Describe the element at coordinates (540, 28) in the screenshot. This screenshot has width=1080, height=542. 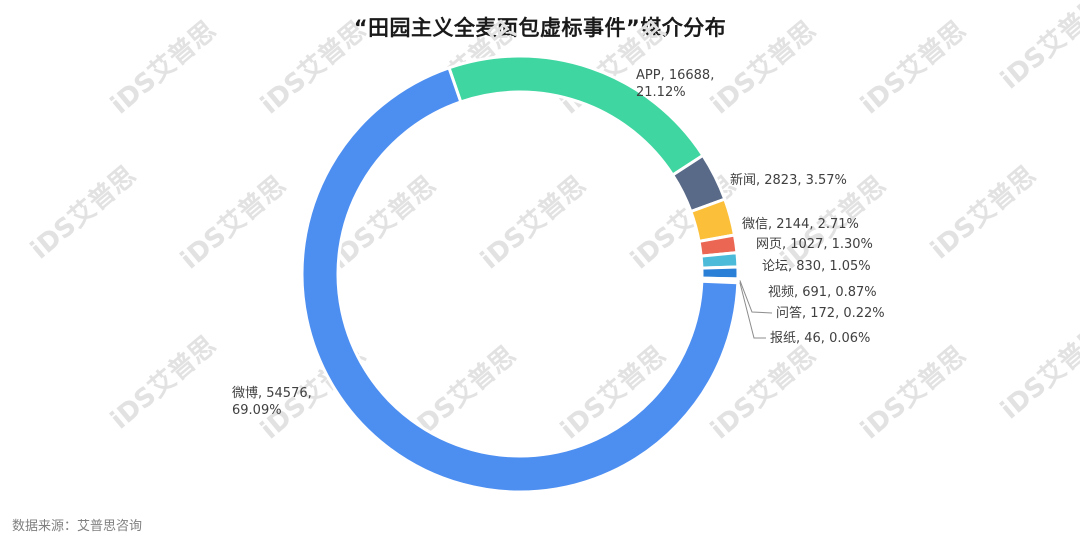
I see `chart-title: “田园主义全麦面包虚标事件”媒介分布` at that location.